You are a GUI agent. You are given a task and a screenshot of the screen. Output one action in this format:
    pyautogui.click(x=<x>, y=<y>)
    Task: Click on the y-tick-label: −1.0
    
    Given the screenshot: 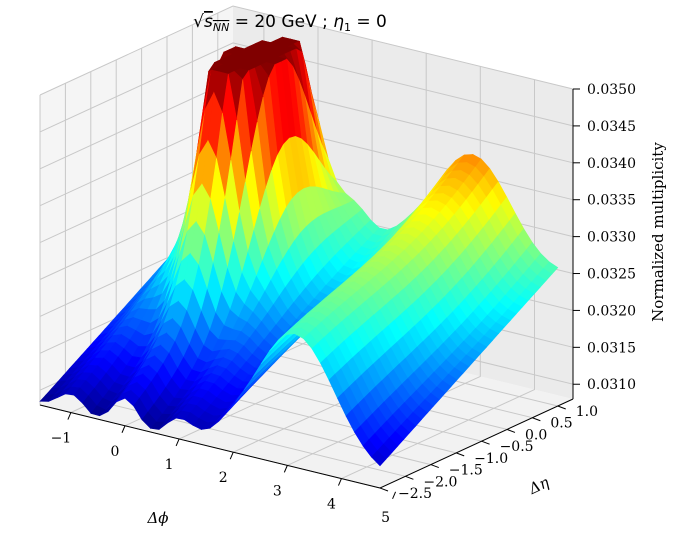 What is the action you would take?
    pyautogui.click(x=491, y=459)
    